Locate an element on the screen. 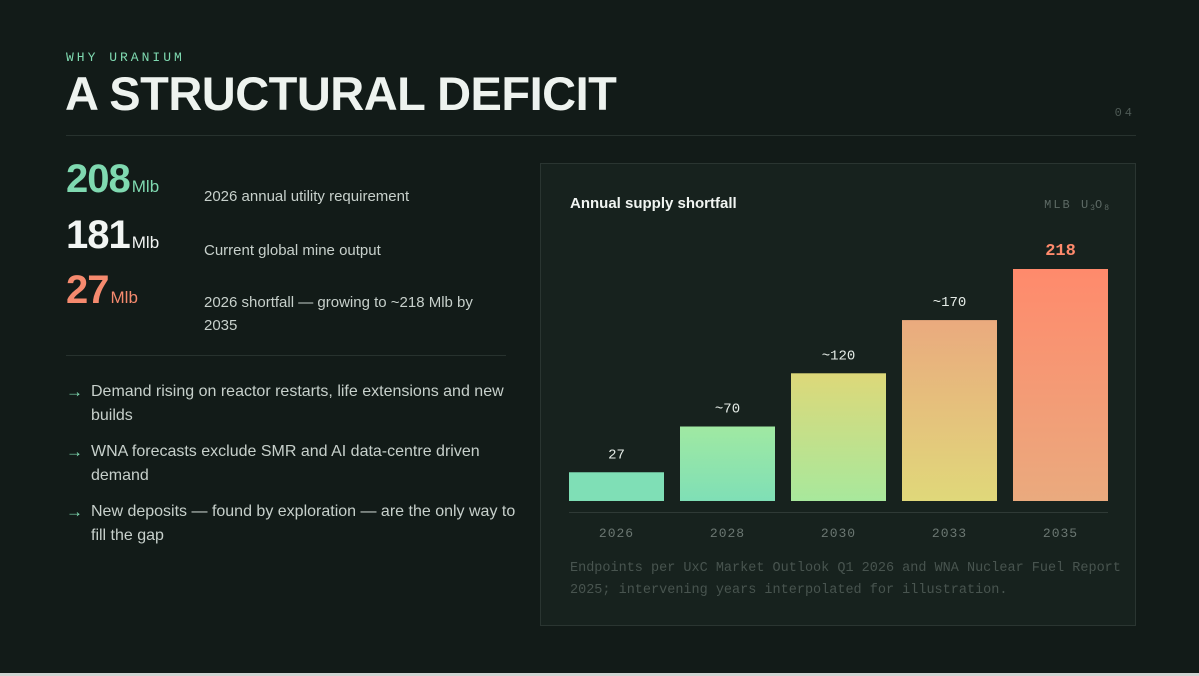 The width and height of the screenshot is (1199, 676). data-label-2035: 218 is located at coordinates (1060, 251).